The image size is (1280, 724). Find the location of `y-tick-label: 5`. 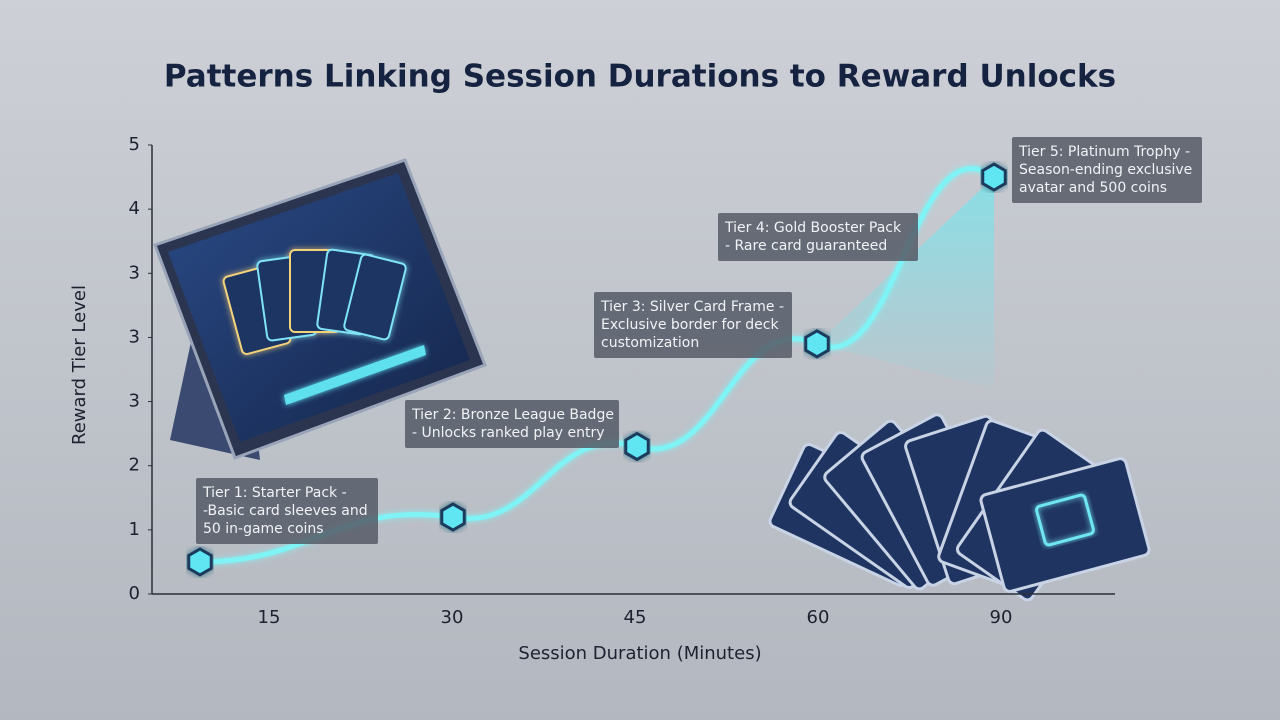

y-tick-label: 5 is located at coordinates (134, 144).